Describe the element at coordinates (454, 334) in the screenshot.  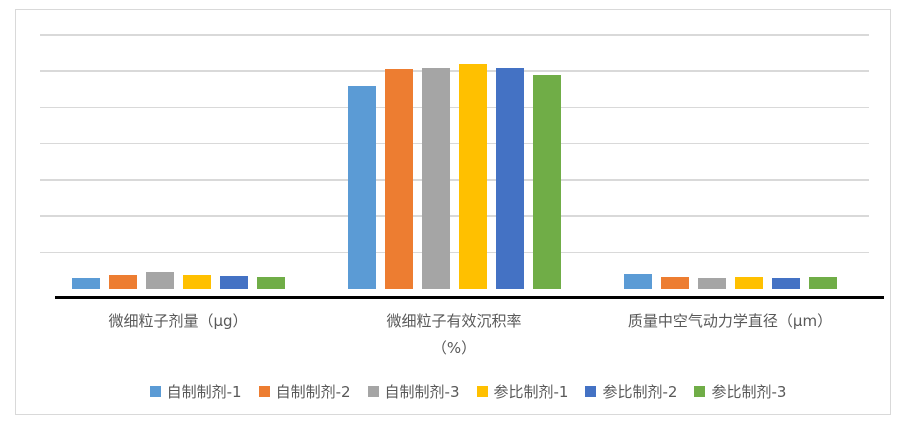
I see `category-label: 微细粒子有效沉积率 （%）` at that location.